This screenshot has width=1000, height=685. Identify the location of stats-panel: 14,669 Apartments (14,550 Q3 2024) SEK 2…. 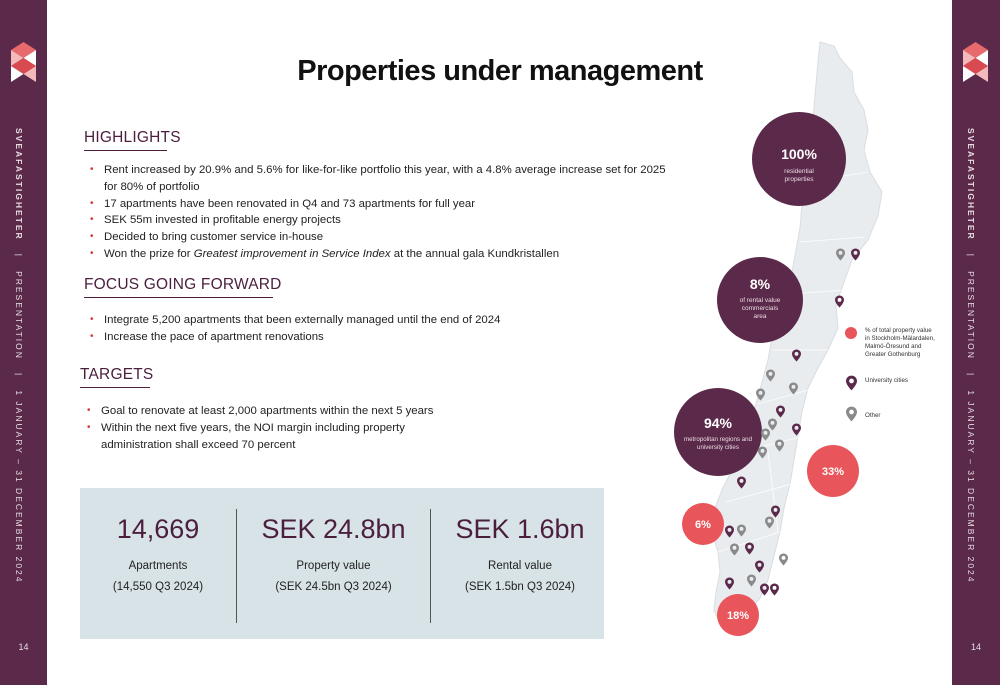
(342, 563).